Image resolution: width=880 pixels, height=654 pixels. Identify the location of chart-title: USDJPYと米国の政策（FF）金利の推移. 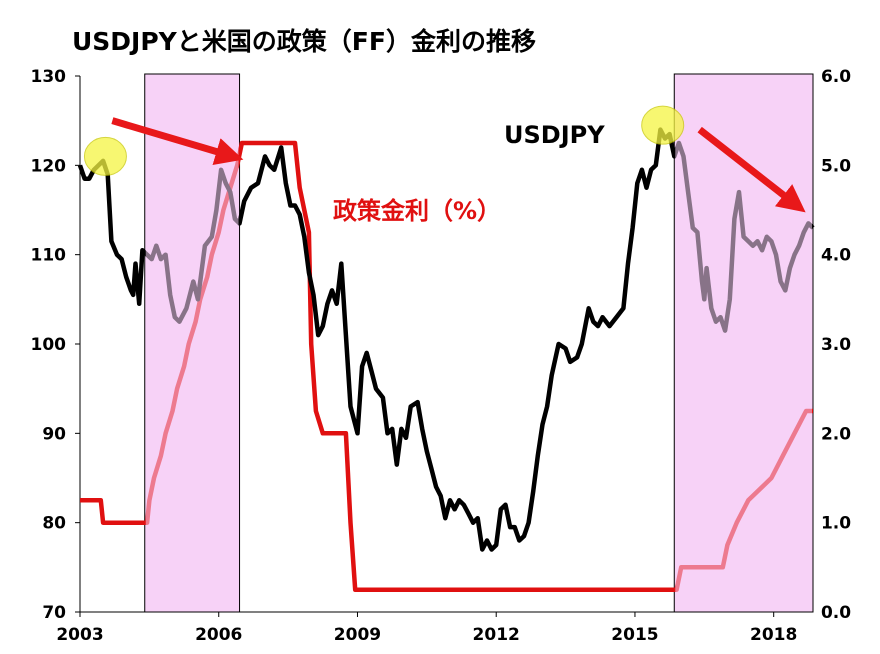
(304, 41).